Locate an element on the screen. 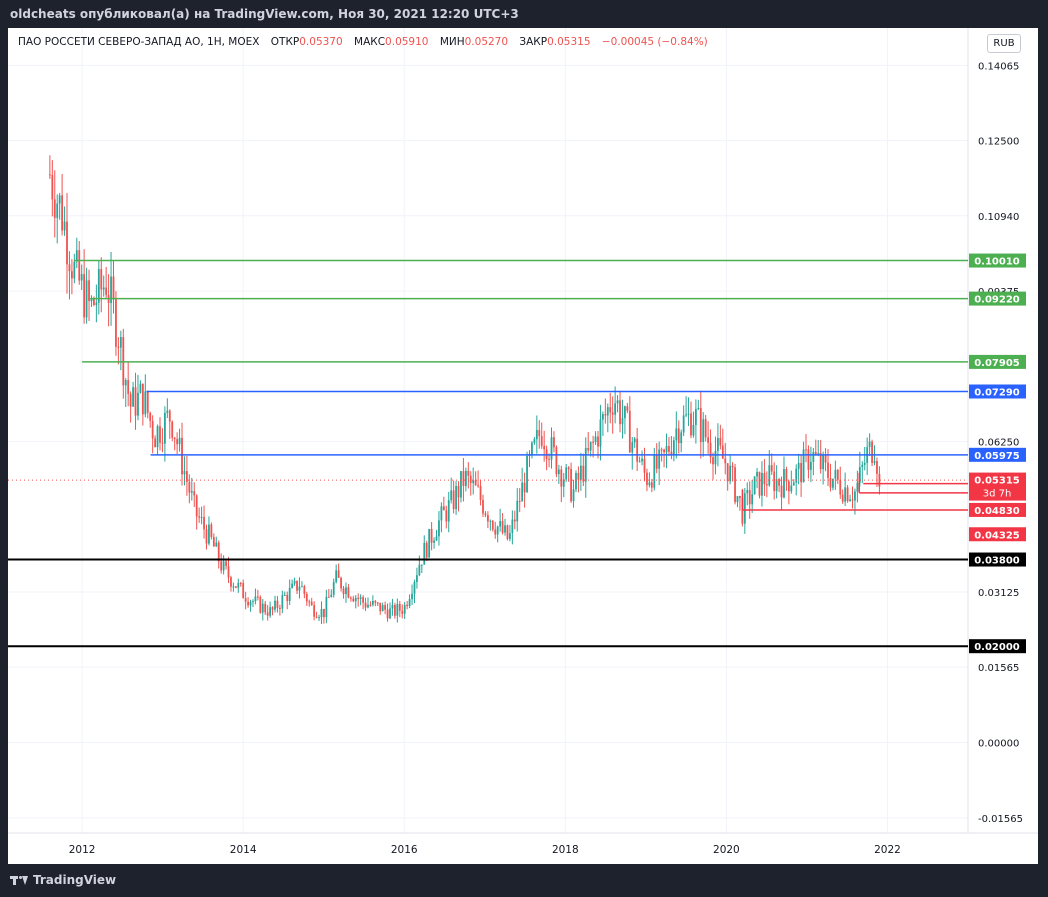 The image size is (1048, 897). x-tick-label: 2018 is located at coordinates (565, 850).